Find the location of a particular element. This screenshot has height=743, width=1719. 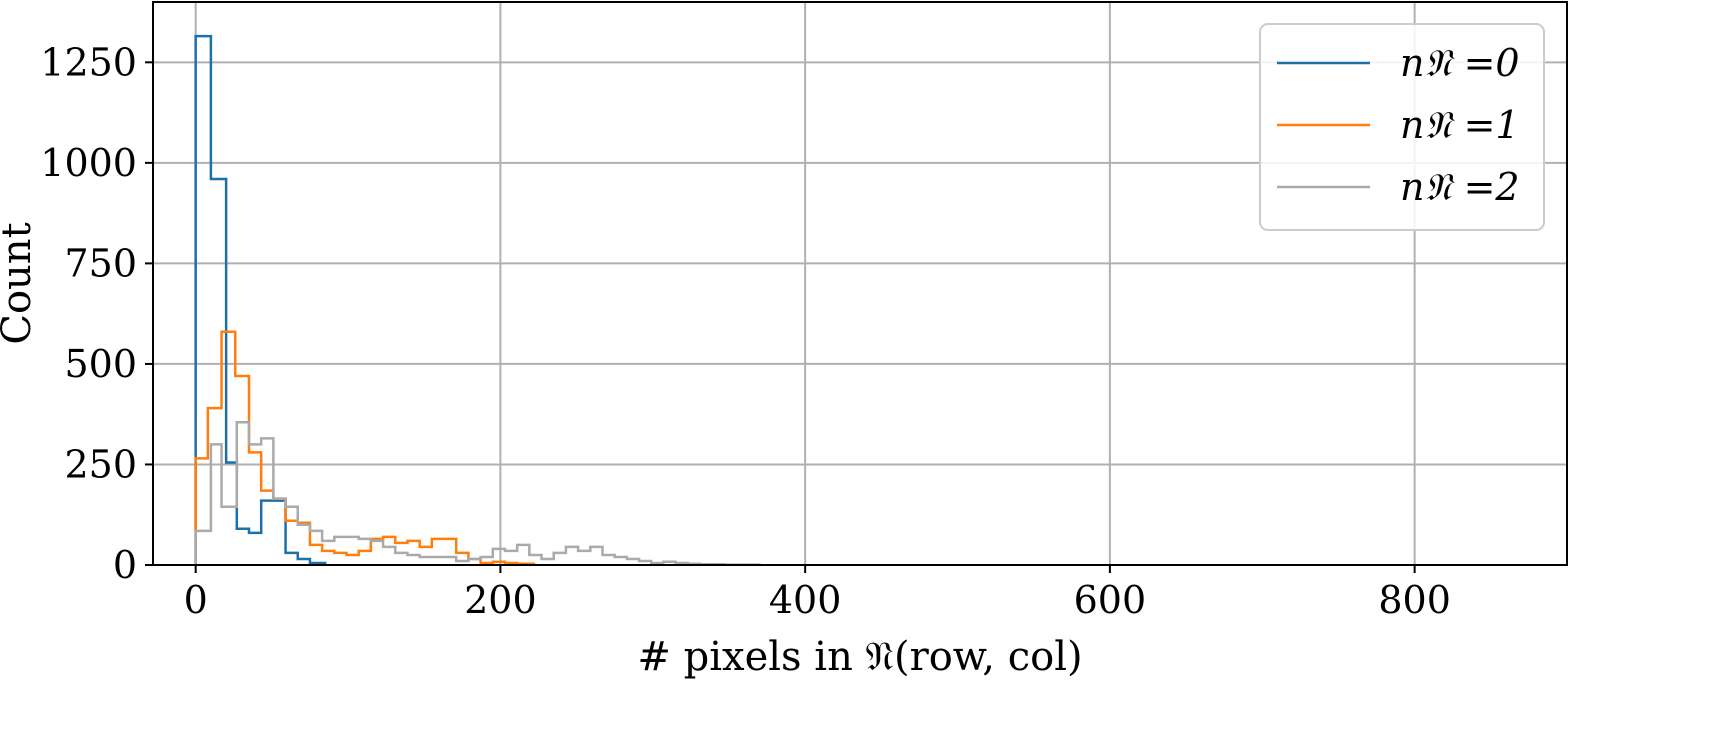

legend: n𝔑 =0 n𝔑 =1 n𝔑 =2 is located at coordinates (1402, 127).